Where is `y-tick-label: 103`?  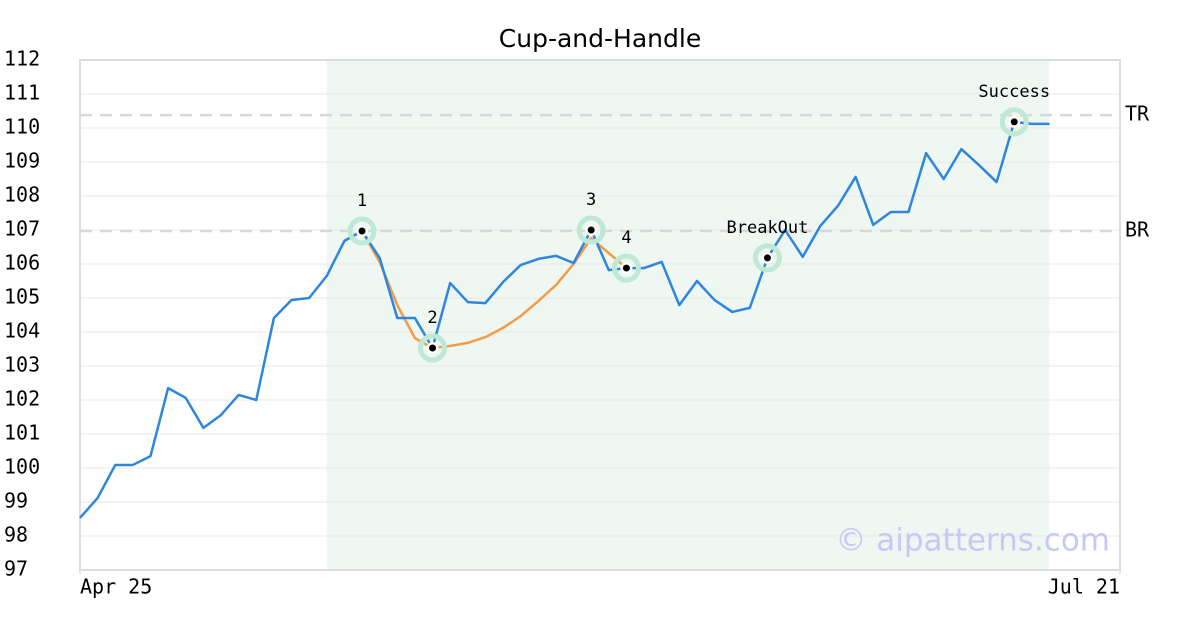 y-tick-label: 103 is located at coordinates (22, 365).